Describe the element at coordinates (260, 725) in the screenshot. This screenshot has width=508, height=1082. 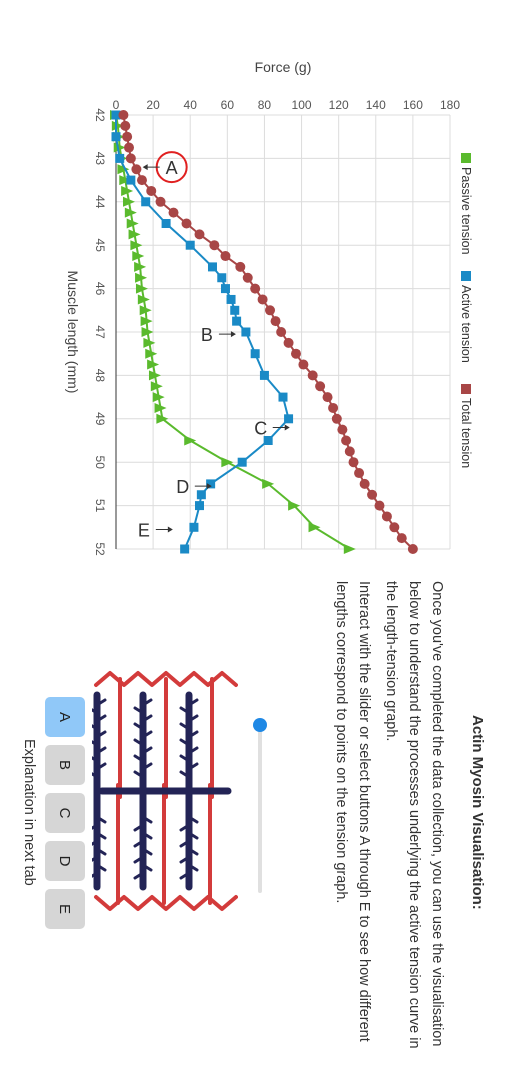
I see `slider-thumb` at that location.